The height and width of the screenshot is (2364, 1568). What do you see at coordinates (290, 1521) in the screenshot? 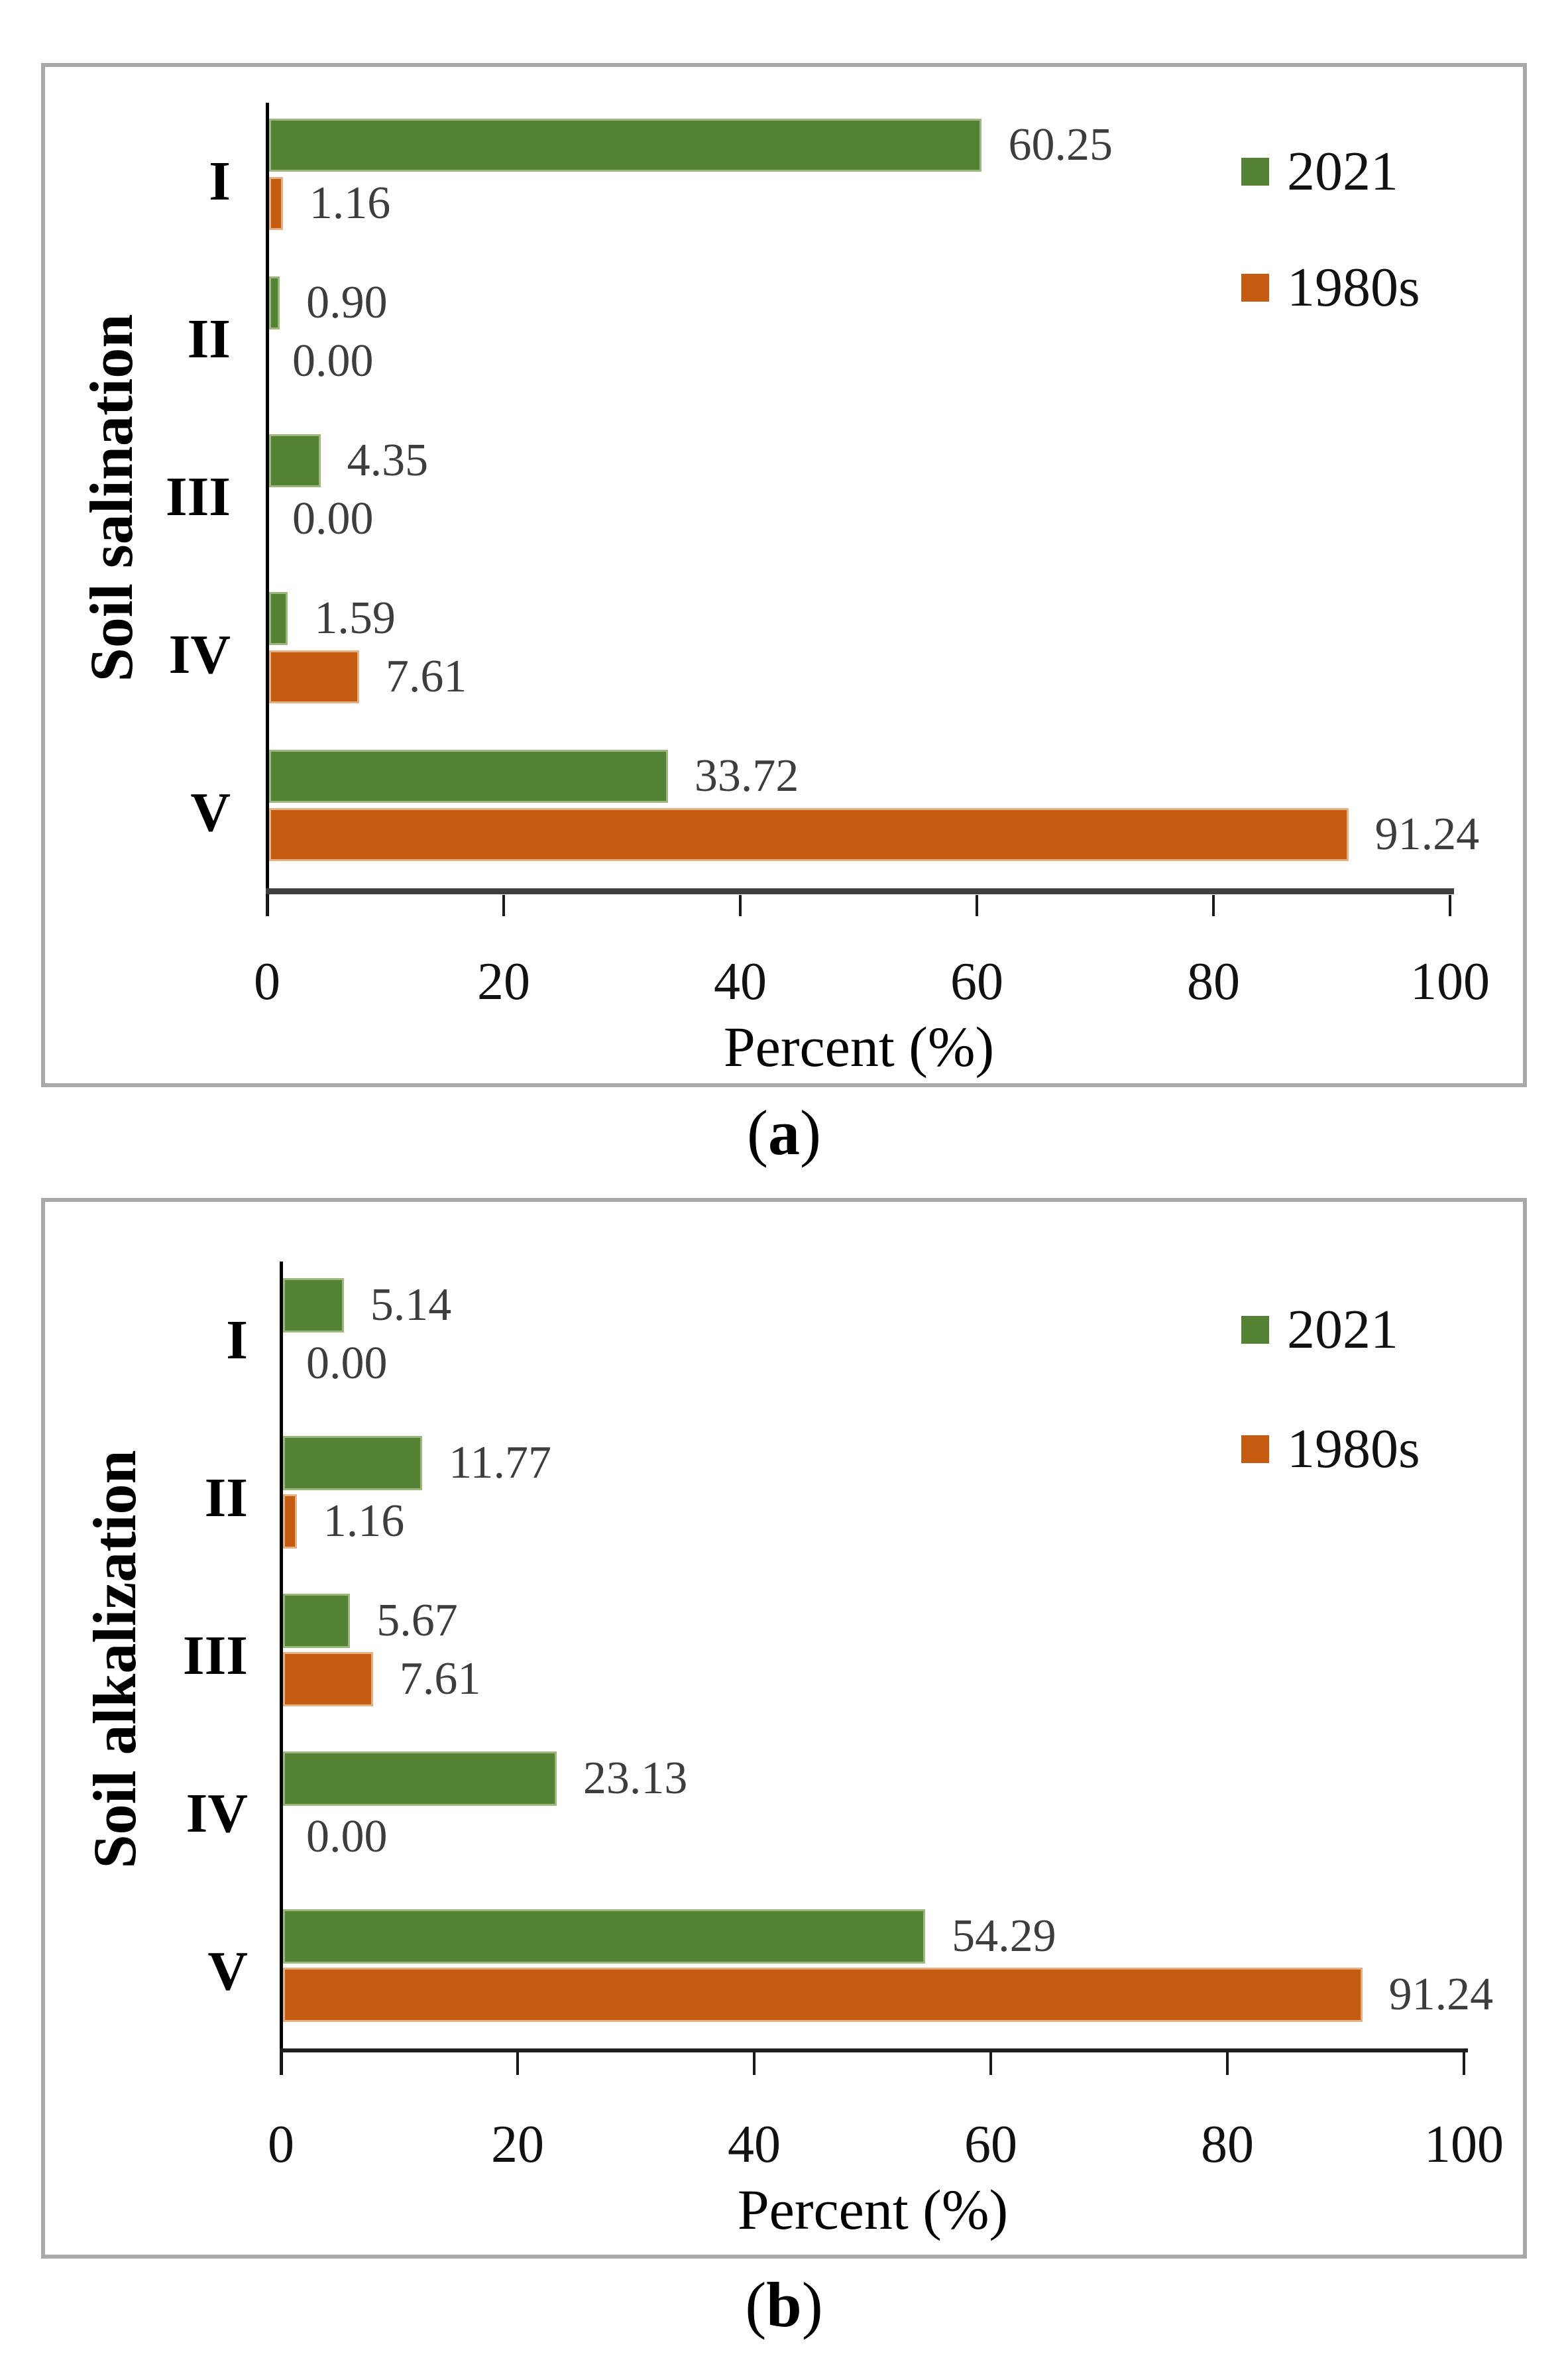
I see `bar-1980s-II` at bounding box center [290, 1521].